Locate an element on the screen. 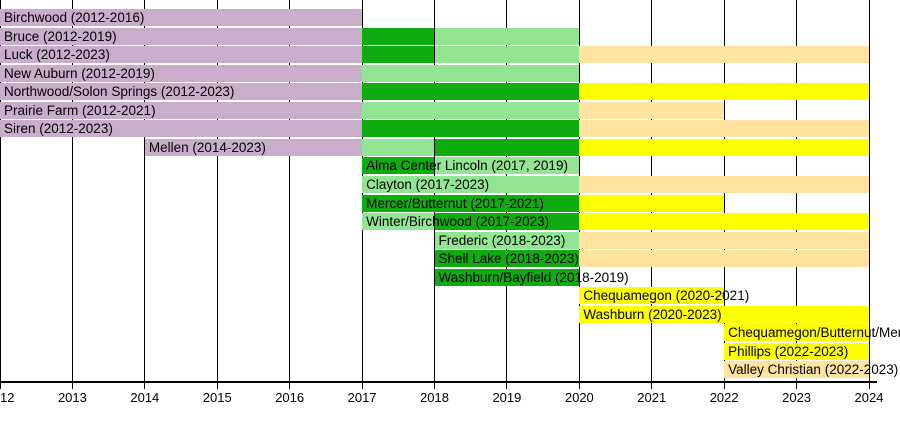 The height and width of the screenshot is (433, 900). gridline-2014 is located at coordinates (145, 194).